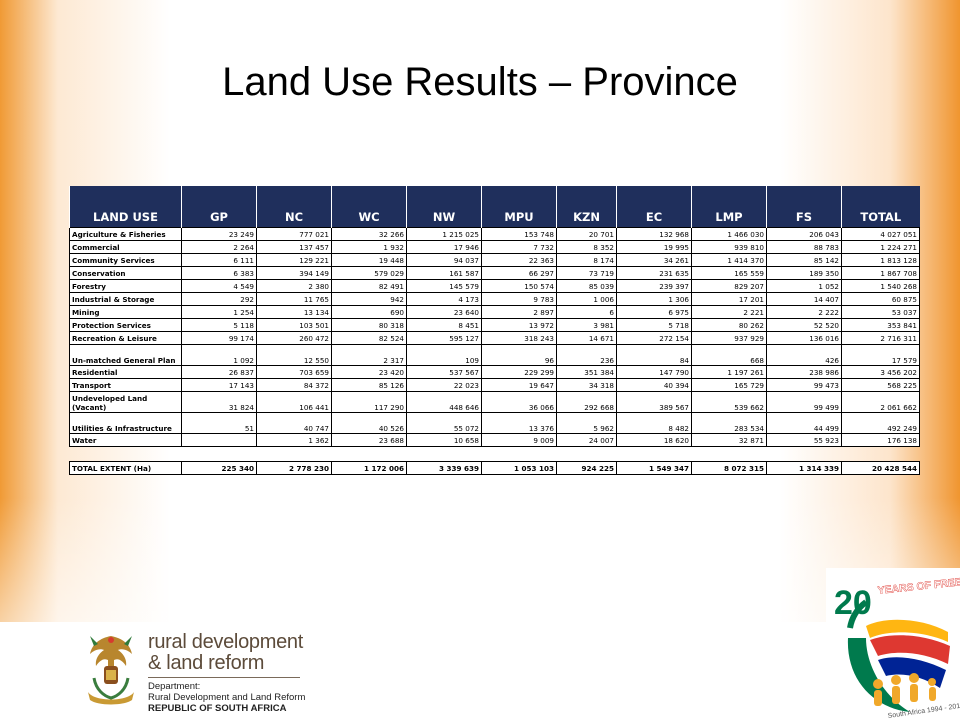 The image size is (960, 725). Describe the element at coordinates (369, 338) in the screenshot. I see `value-cell: 82 524` at that location.